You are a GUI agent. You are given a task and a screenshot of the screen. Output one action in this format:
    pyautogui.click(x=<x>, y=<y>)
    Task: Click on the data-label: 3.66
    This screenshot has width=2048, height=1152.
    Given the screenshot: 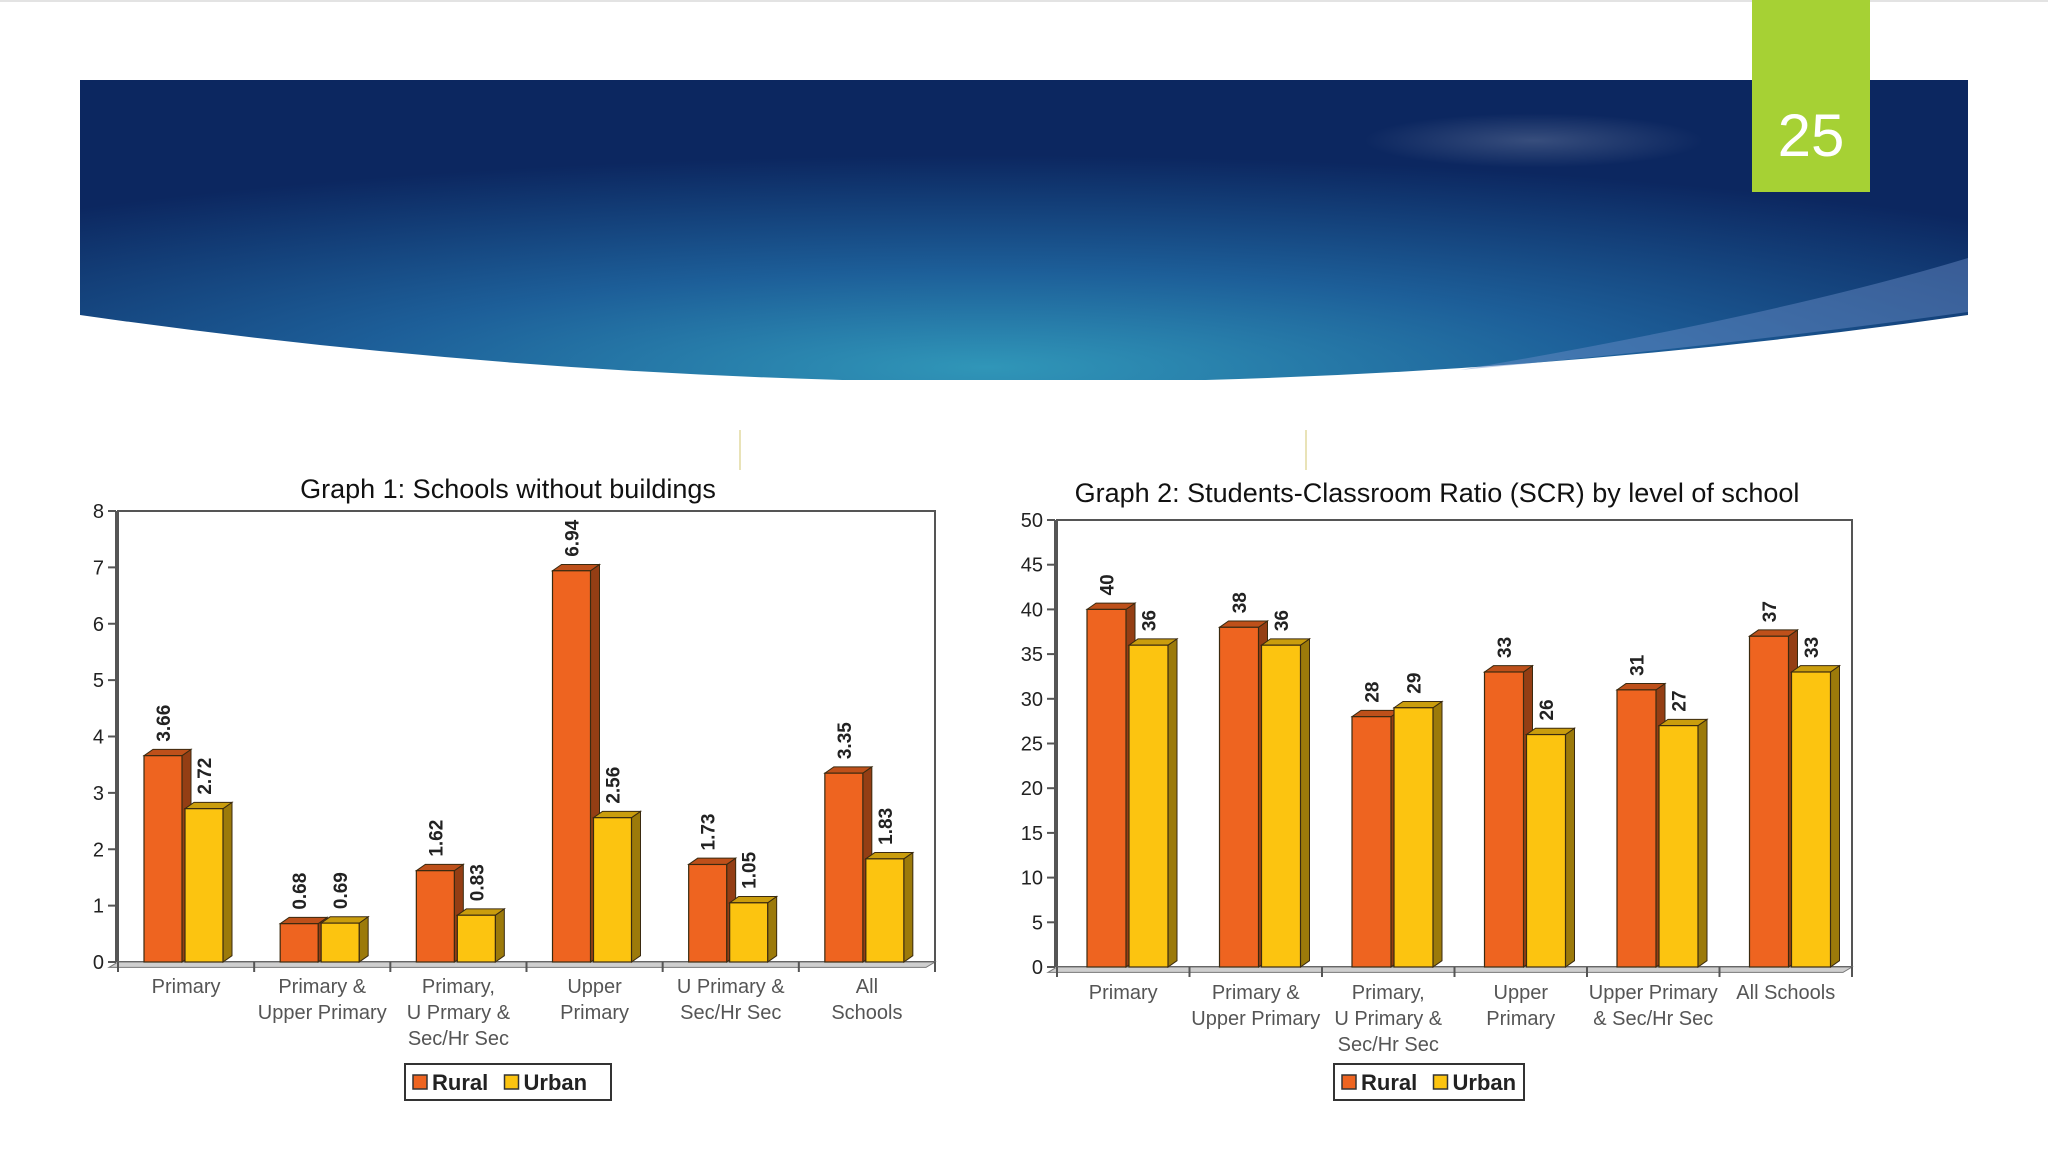 What is the action you would take?
    pyautogui.click(x=164, y=723)
    